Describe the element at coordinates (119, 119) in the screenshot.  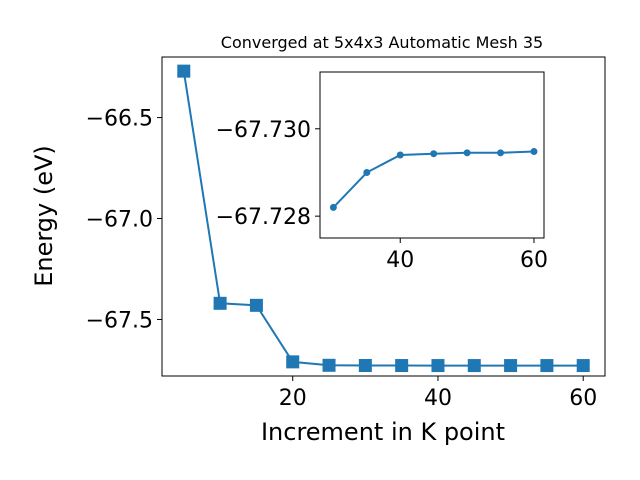
I see `y-tick-label: −66.5` at that location.